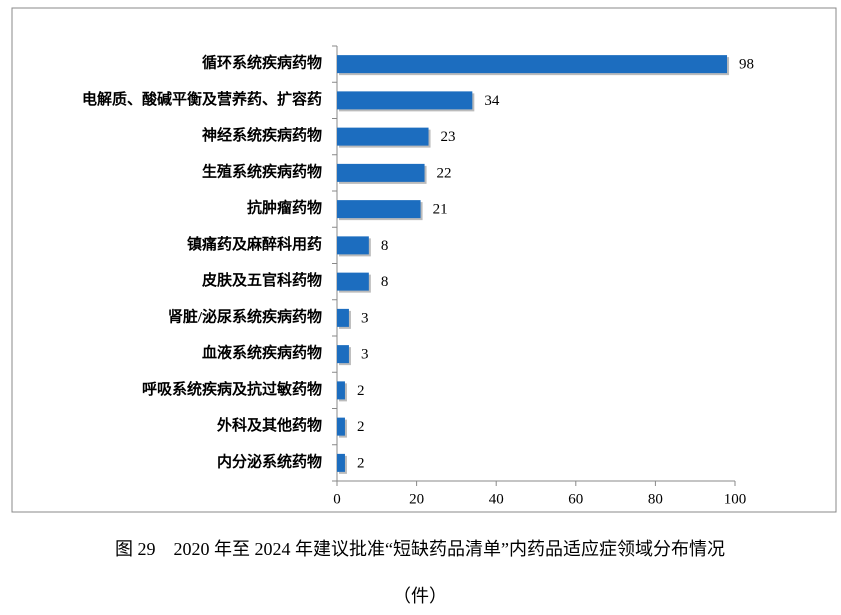 Image resolution: width=841 pixels, height=615 pixels. Describe the element at coordinates (202, 99) in the screenshot. I see `y-tick-label: 电解质、酸碱平衡及营养药、扩容药` at that location.